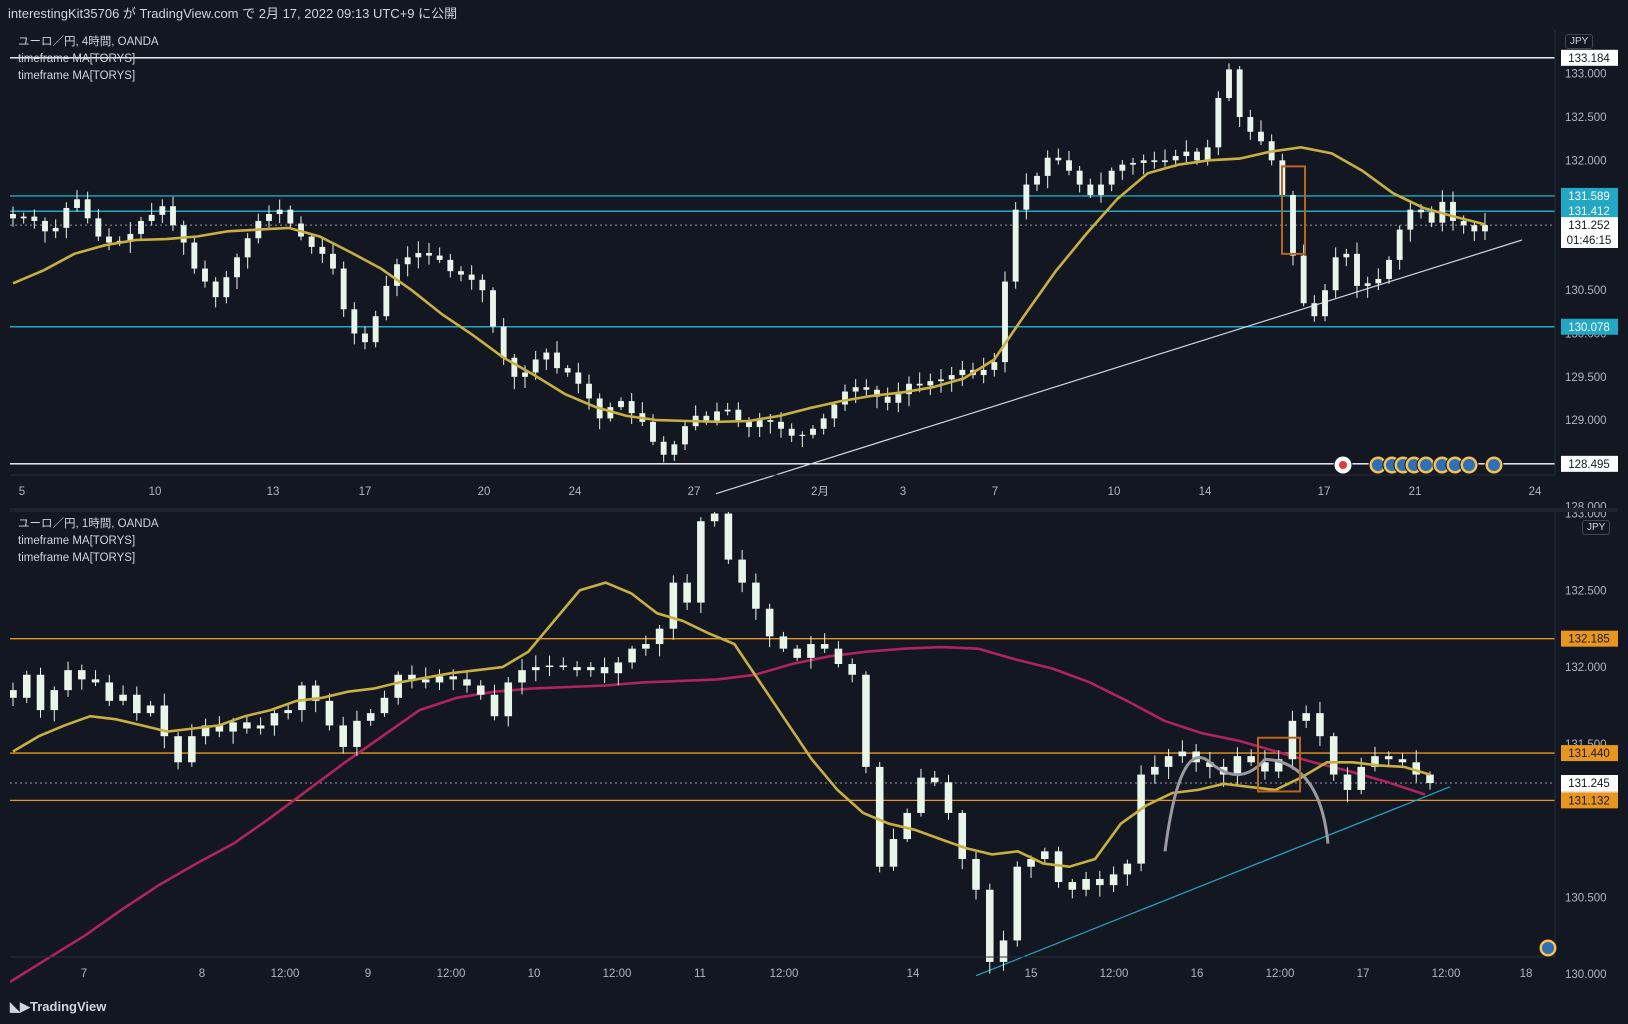  Describe the element at coordinates (694, 492) in the screenshot. I see `time-tick: 27` at that location.